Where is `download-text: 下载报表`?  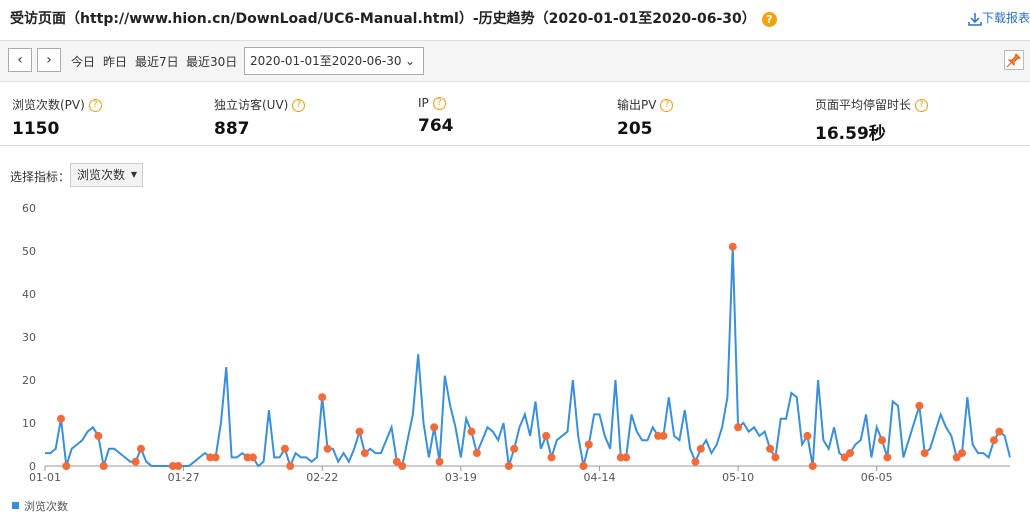
download-text: 下载报表 is located at coordinates (1005, 18).